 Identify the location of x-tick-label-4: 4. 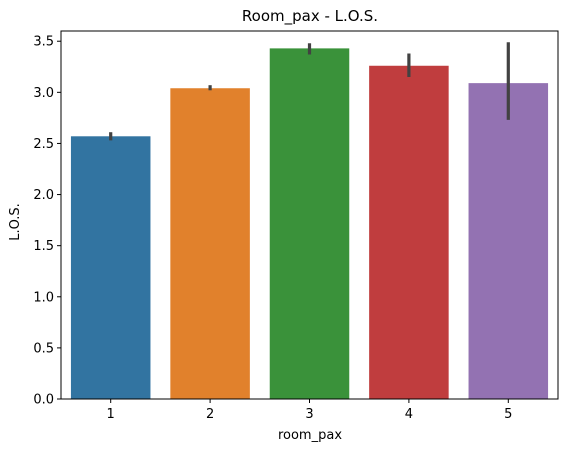
(409, 414).